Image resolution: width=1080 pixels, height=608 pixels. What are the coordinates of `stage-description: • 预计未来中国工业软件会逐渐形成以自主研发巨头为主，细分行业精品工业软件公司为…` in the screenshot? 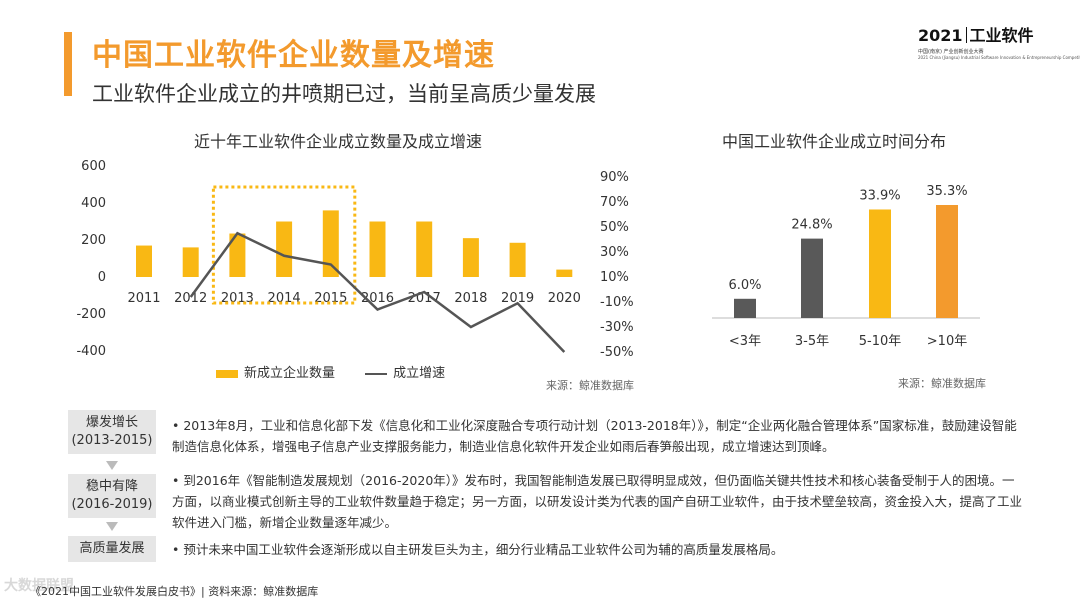 It's located at (478, 549).